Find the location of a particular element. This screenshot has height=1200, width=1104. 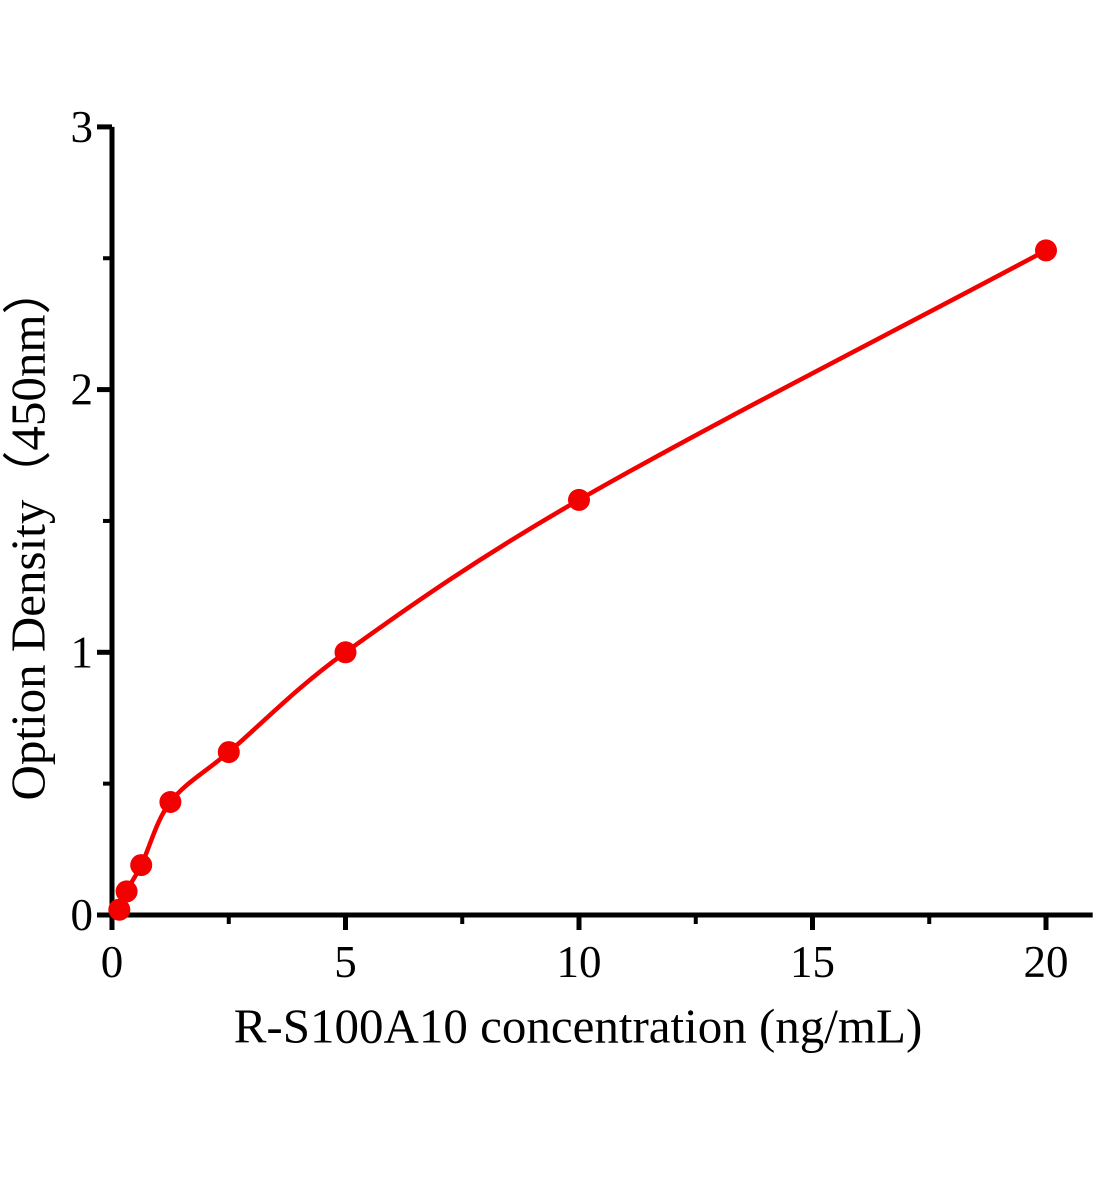

x-tick-label: 20 is located at coordinates (1046, 962).